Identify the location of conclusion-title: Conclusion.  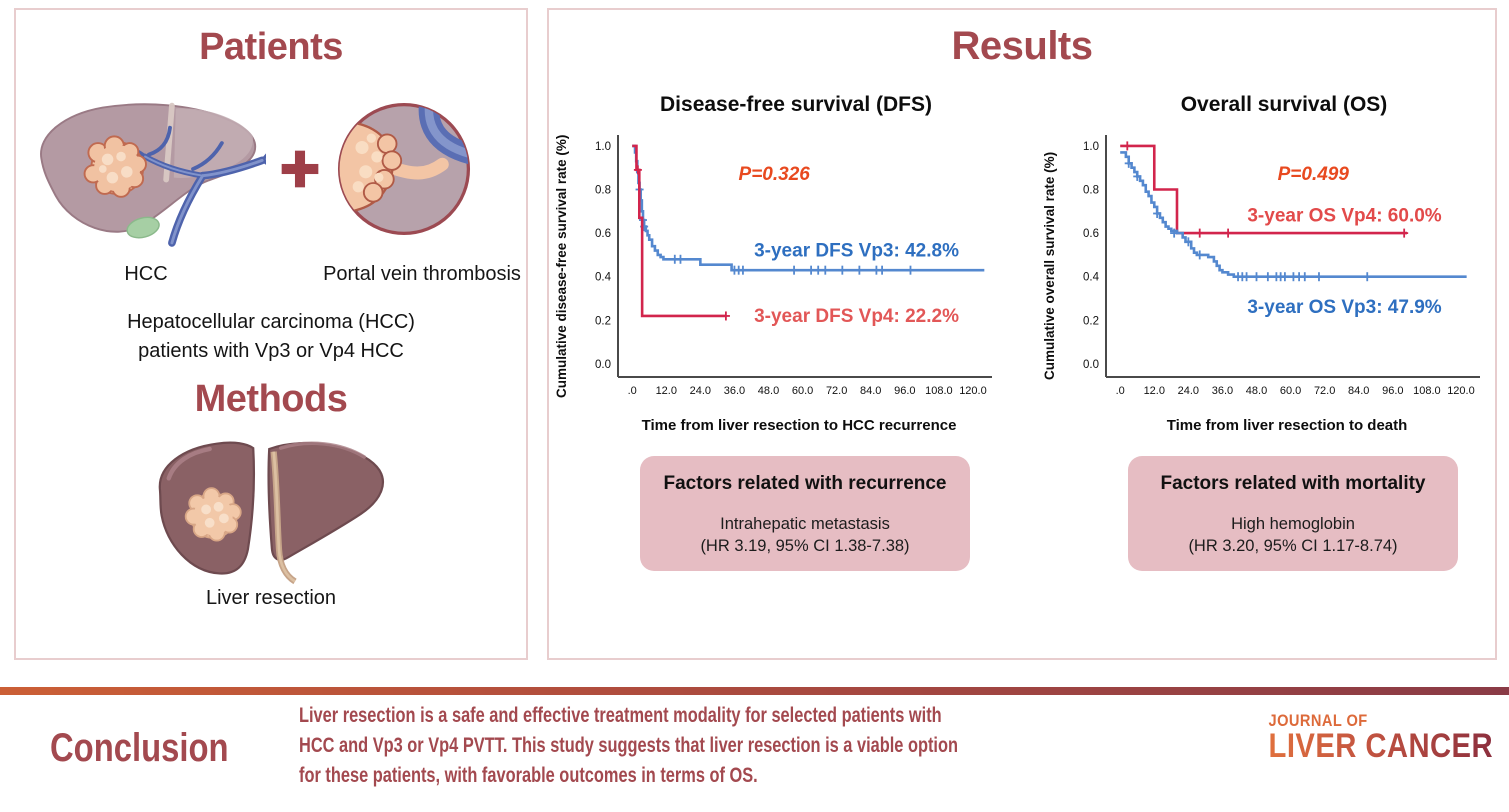
(139, 748).